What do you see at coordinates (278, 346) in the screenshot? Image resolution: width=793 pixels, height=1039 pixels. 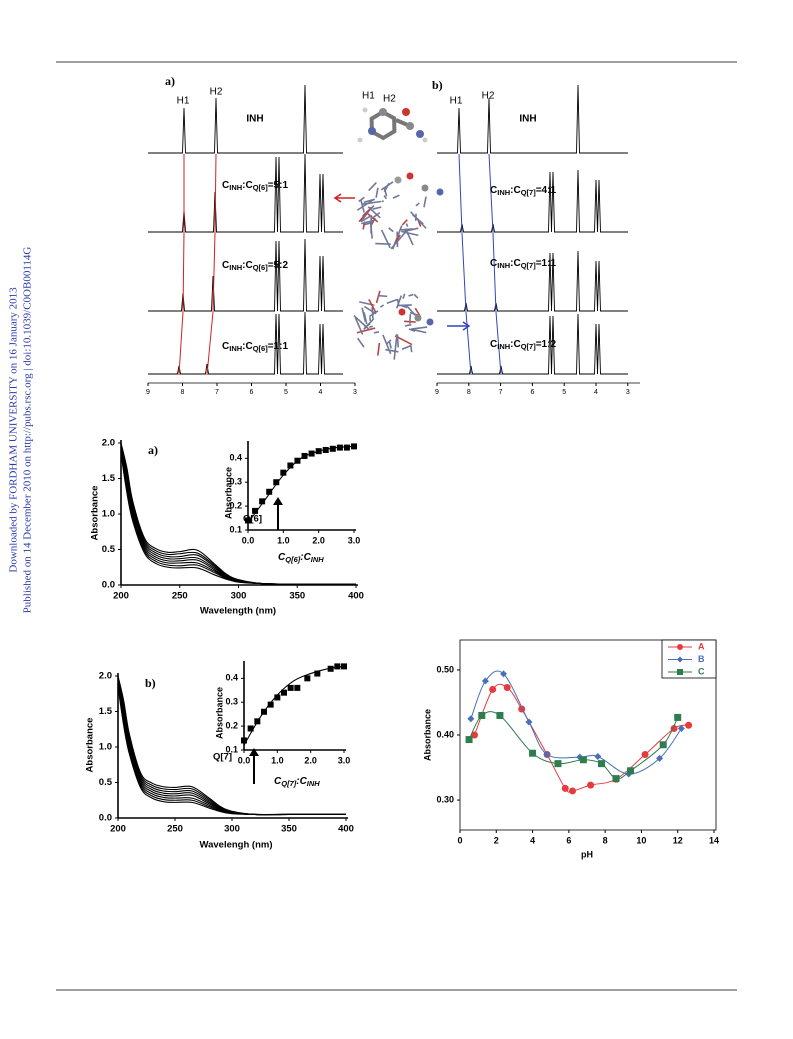 I see `label-part: =1:1` at bounding box center [278, 346].